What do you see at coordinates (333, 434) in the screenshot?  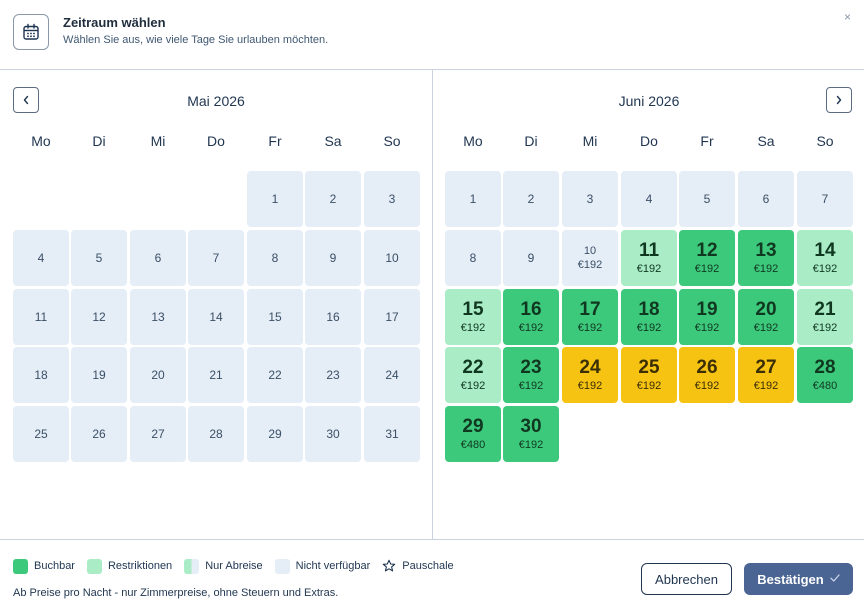 I see `day-number: 30` at bounding box center [333, 434].